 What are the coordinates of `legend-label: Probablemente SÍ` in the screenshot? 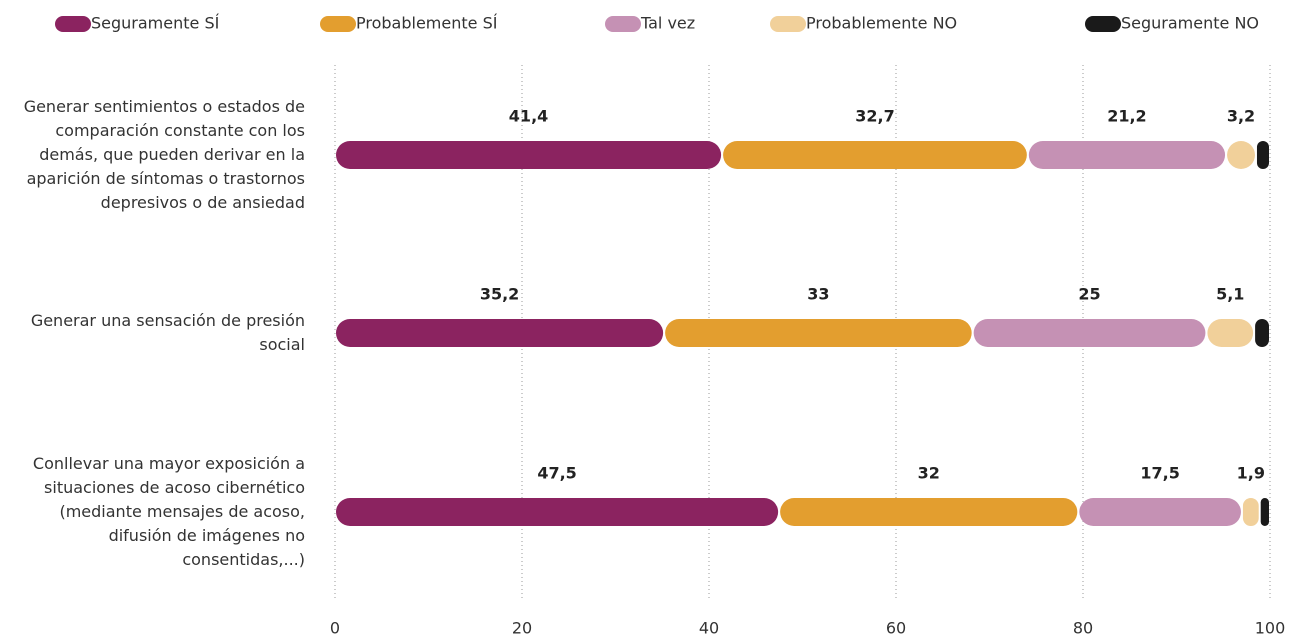 It's located at (427, 23).